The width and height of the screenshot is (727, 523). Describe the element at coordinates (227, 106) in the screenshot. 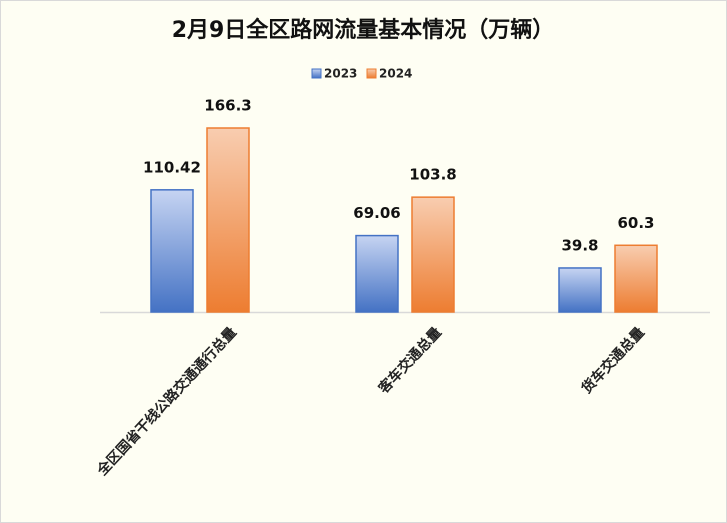

I see `data-label: 166.3` at that location.